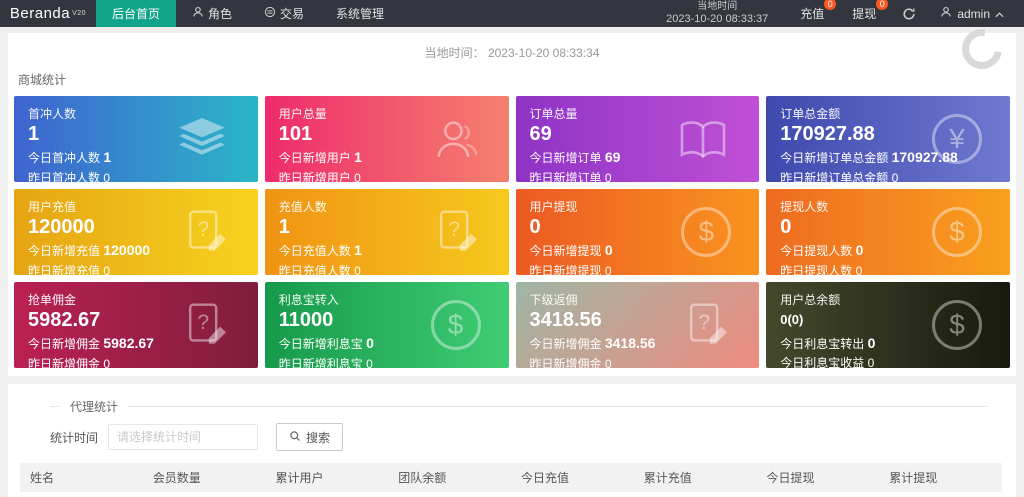 The height and width of the screenshot is (497, 1024). I want to click on stat-card: 利息宝转入 11000 今日新增利息宝 0 昨日新增利息宝 0 $, so click(386, 325).